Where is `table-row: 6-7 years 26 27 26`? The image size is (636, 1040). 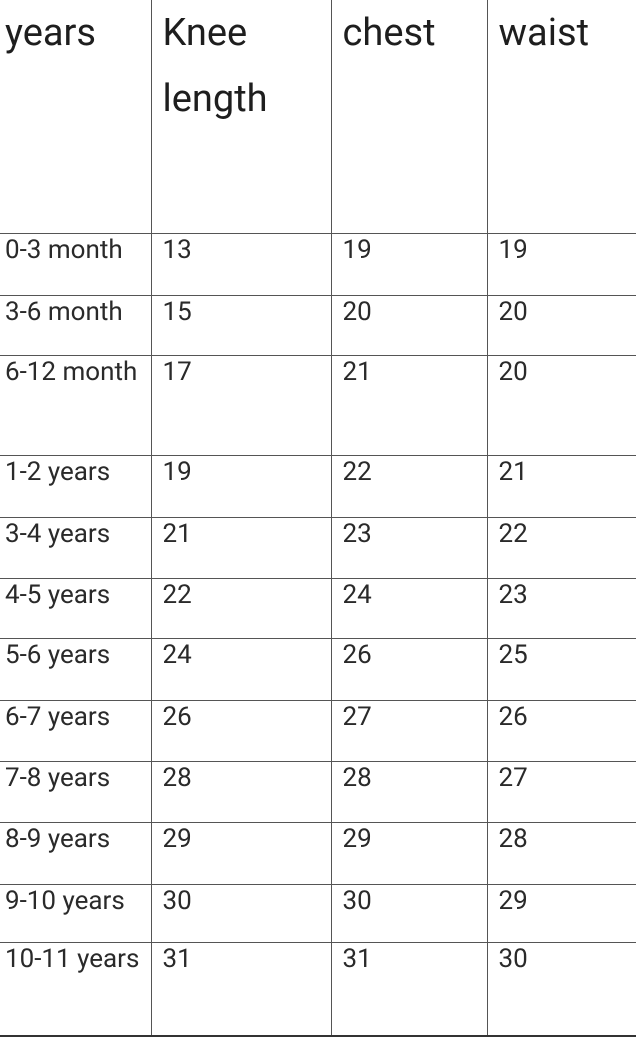 table-row: 6-7 years 26 27 26 is located at coordinates (318, 730).